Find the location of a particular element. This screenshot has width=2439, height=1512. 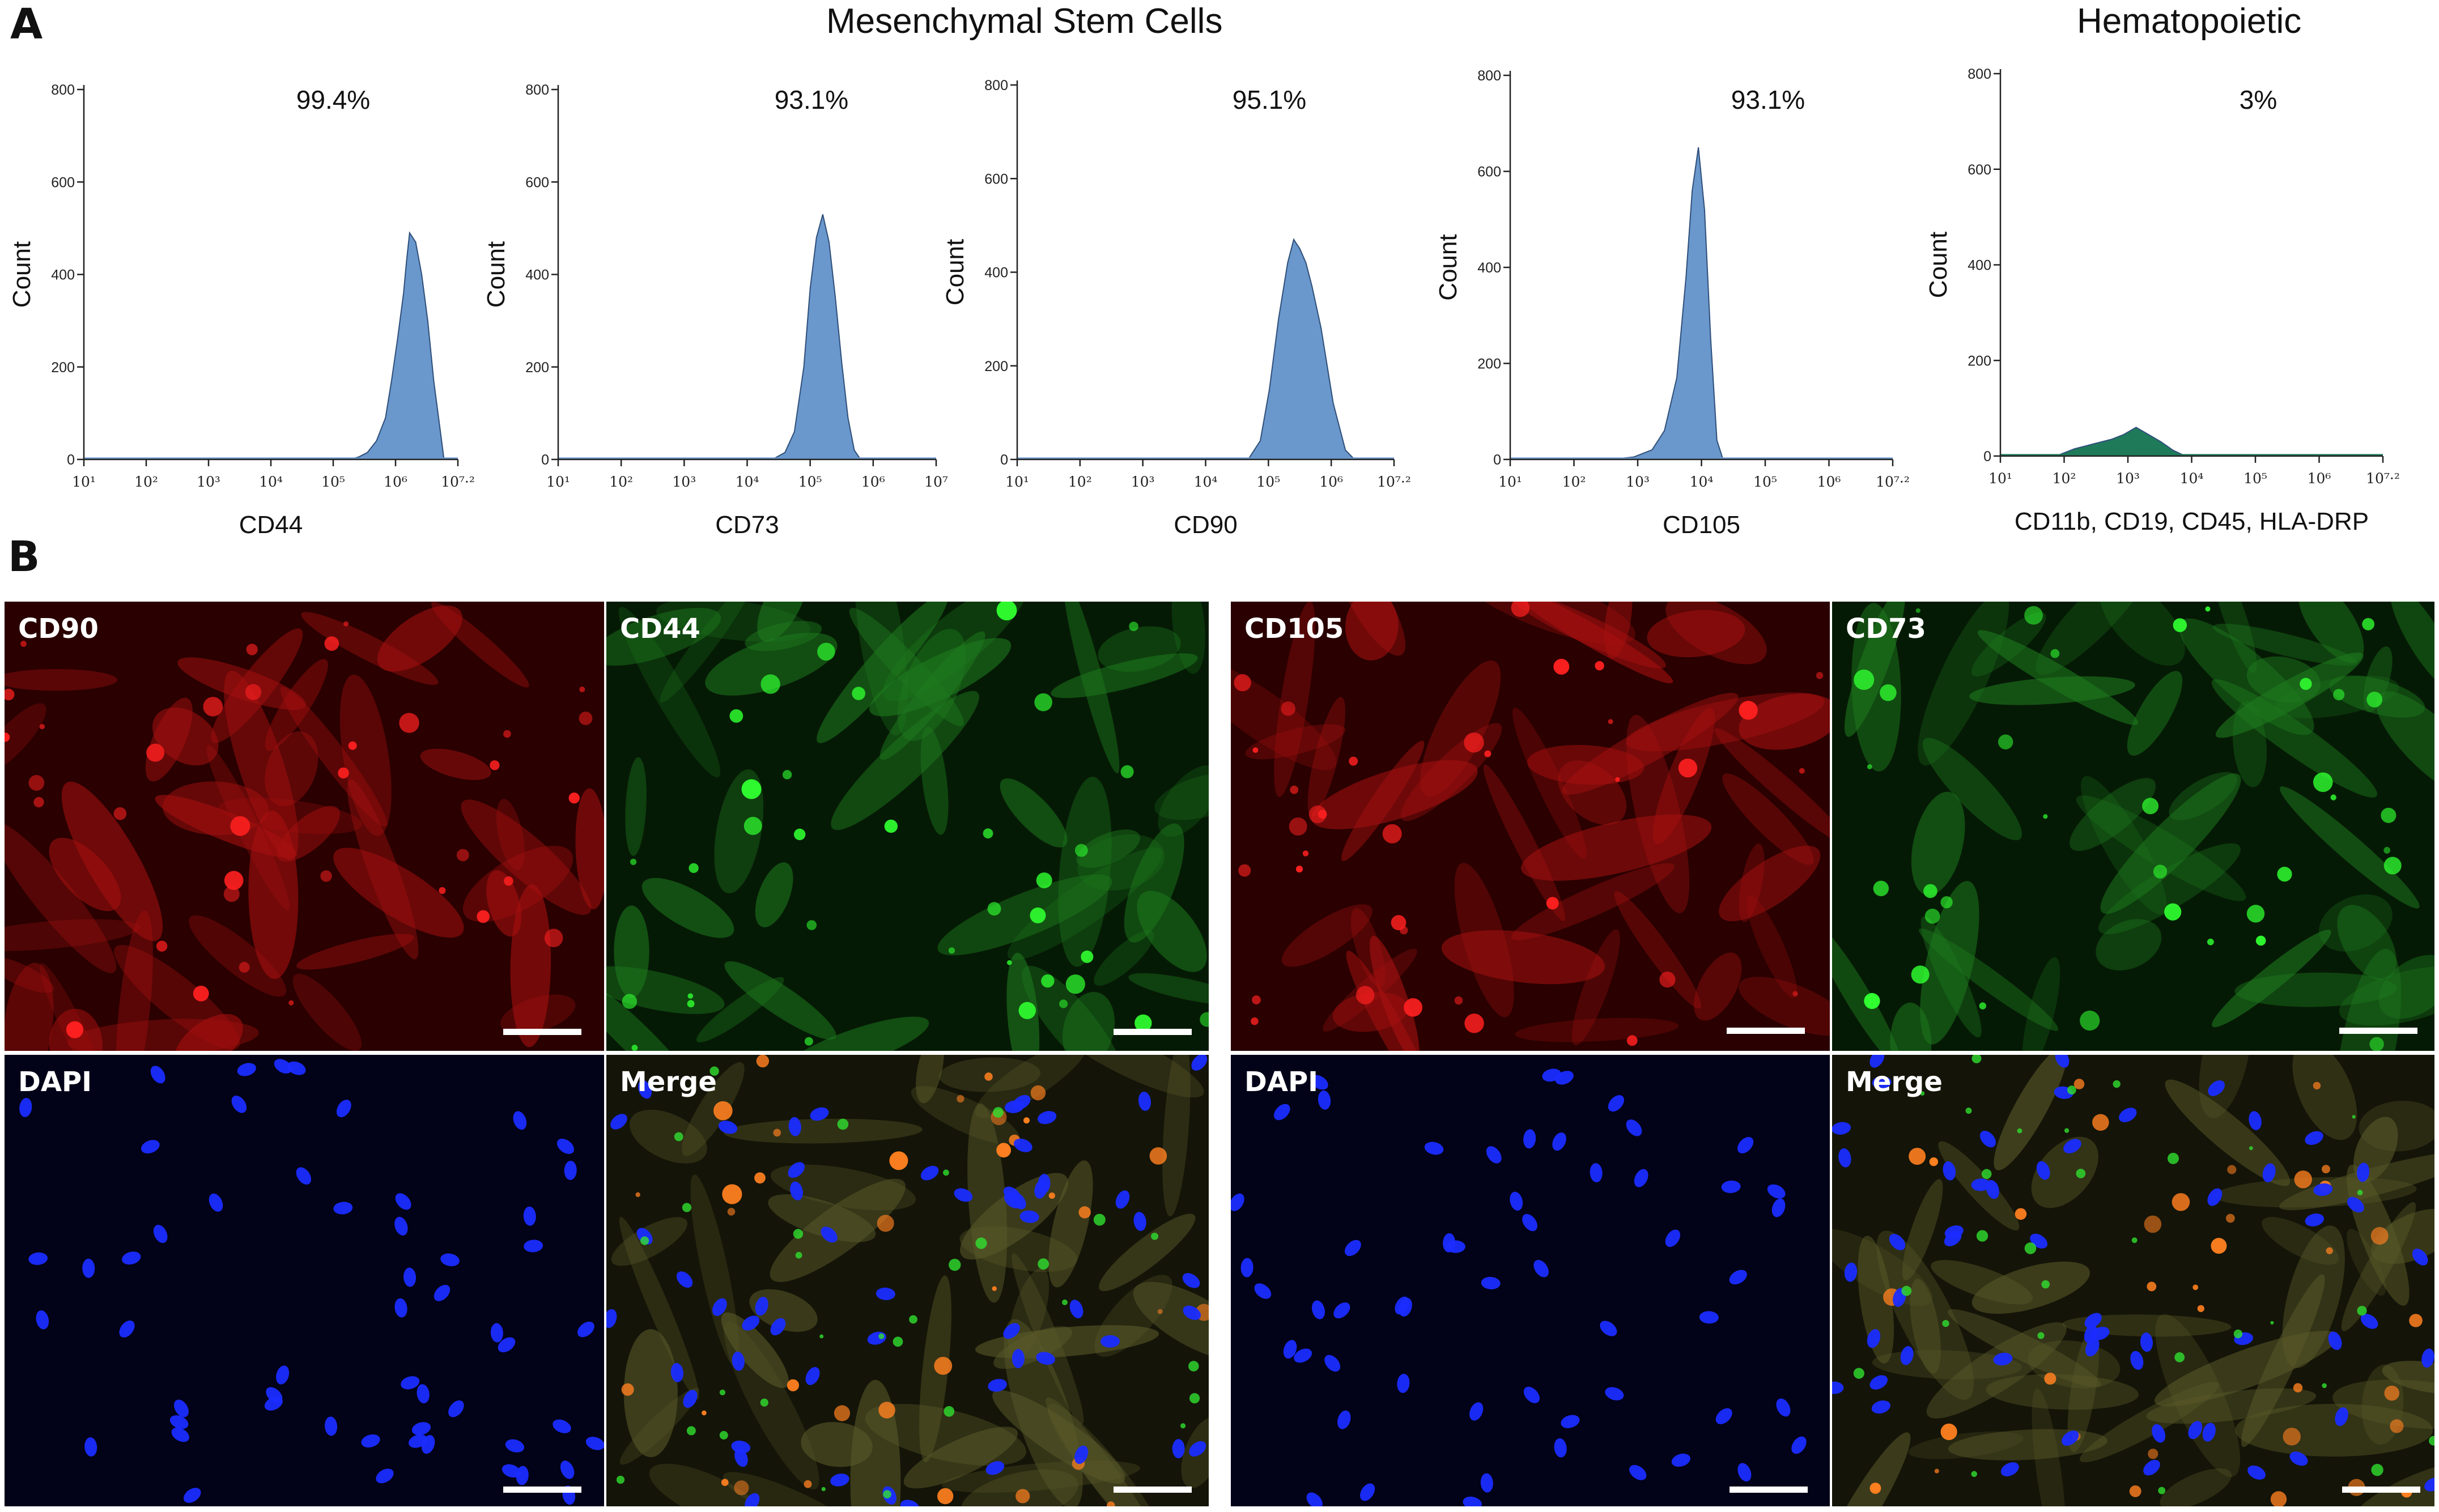

x-axis-label: CD11b, CD19, CD45, HLA-DRP is located at coordinates (2192, 521).